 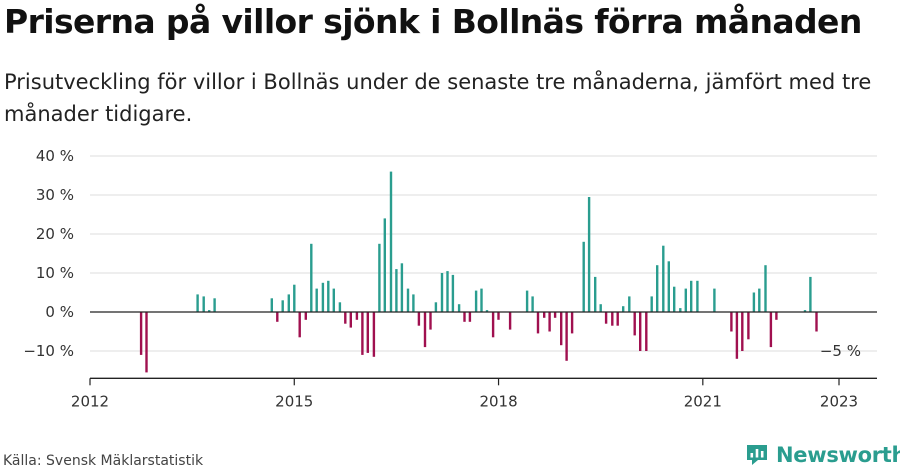 What do you see at coordinates (839, 401) in the screenshot?
I see `x-tick-label: 2023` at bounding box center [839, 401].